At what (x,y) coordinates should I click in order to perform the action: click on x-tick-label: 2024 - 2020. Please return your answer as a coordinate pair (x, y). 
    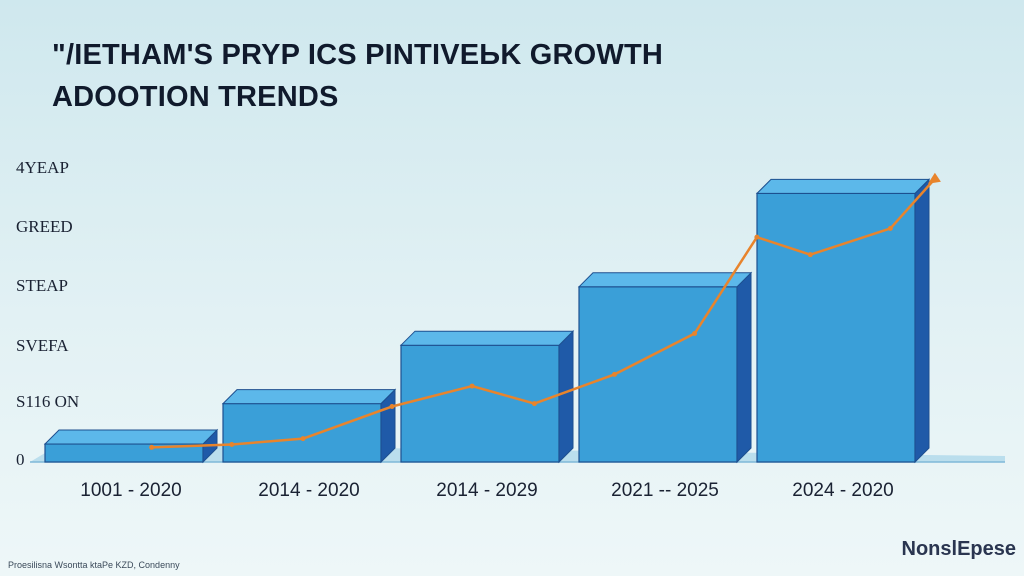
    Looking at the image, I should click on (843, 490).